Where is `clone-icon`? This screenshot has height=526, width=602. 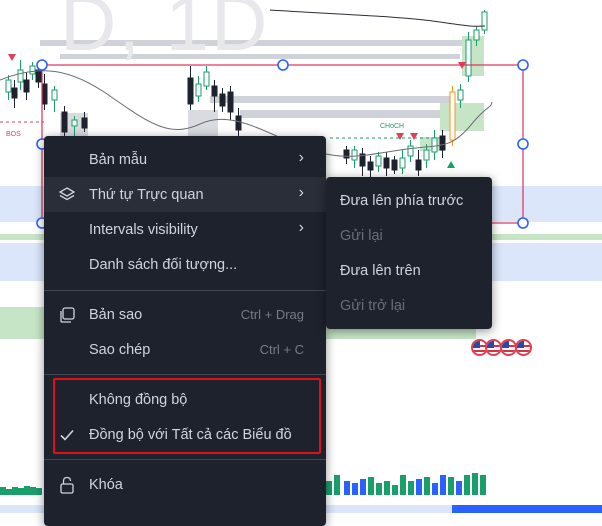
clone-icon is located at coordinates (67, 315).